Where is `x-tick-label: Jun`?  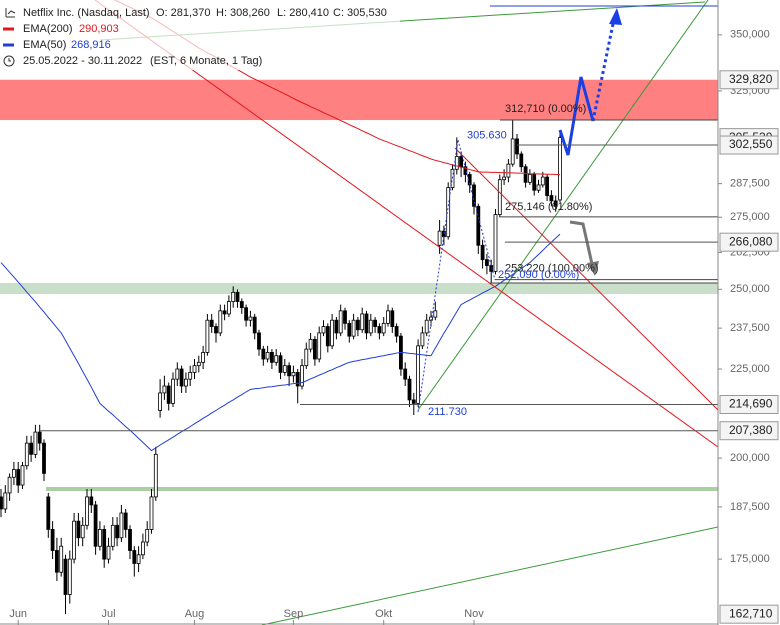
x-tick-label: Jun is located at coordinates (18, 614).